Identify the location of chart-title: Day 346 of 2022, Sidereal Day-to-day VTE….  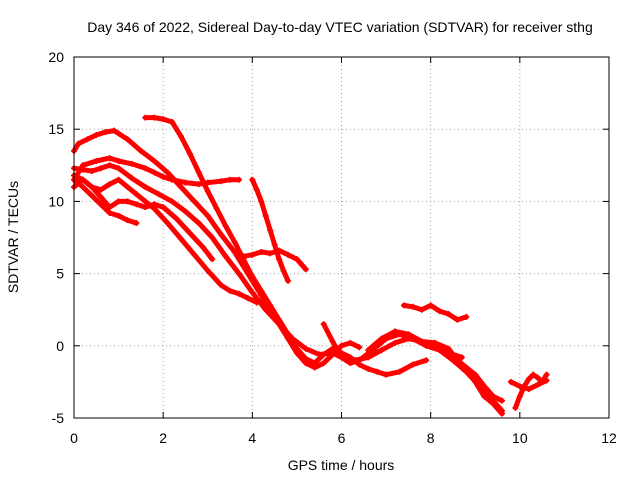
(340, 27).